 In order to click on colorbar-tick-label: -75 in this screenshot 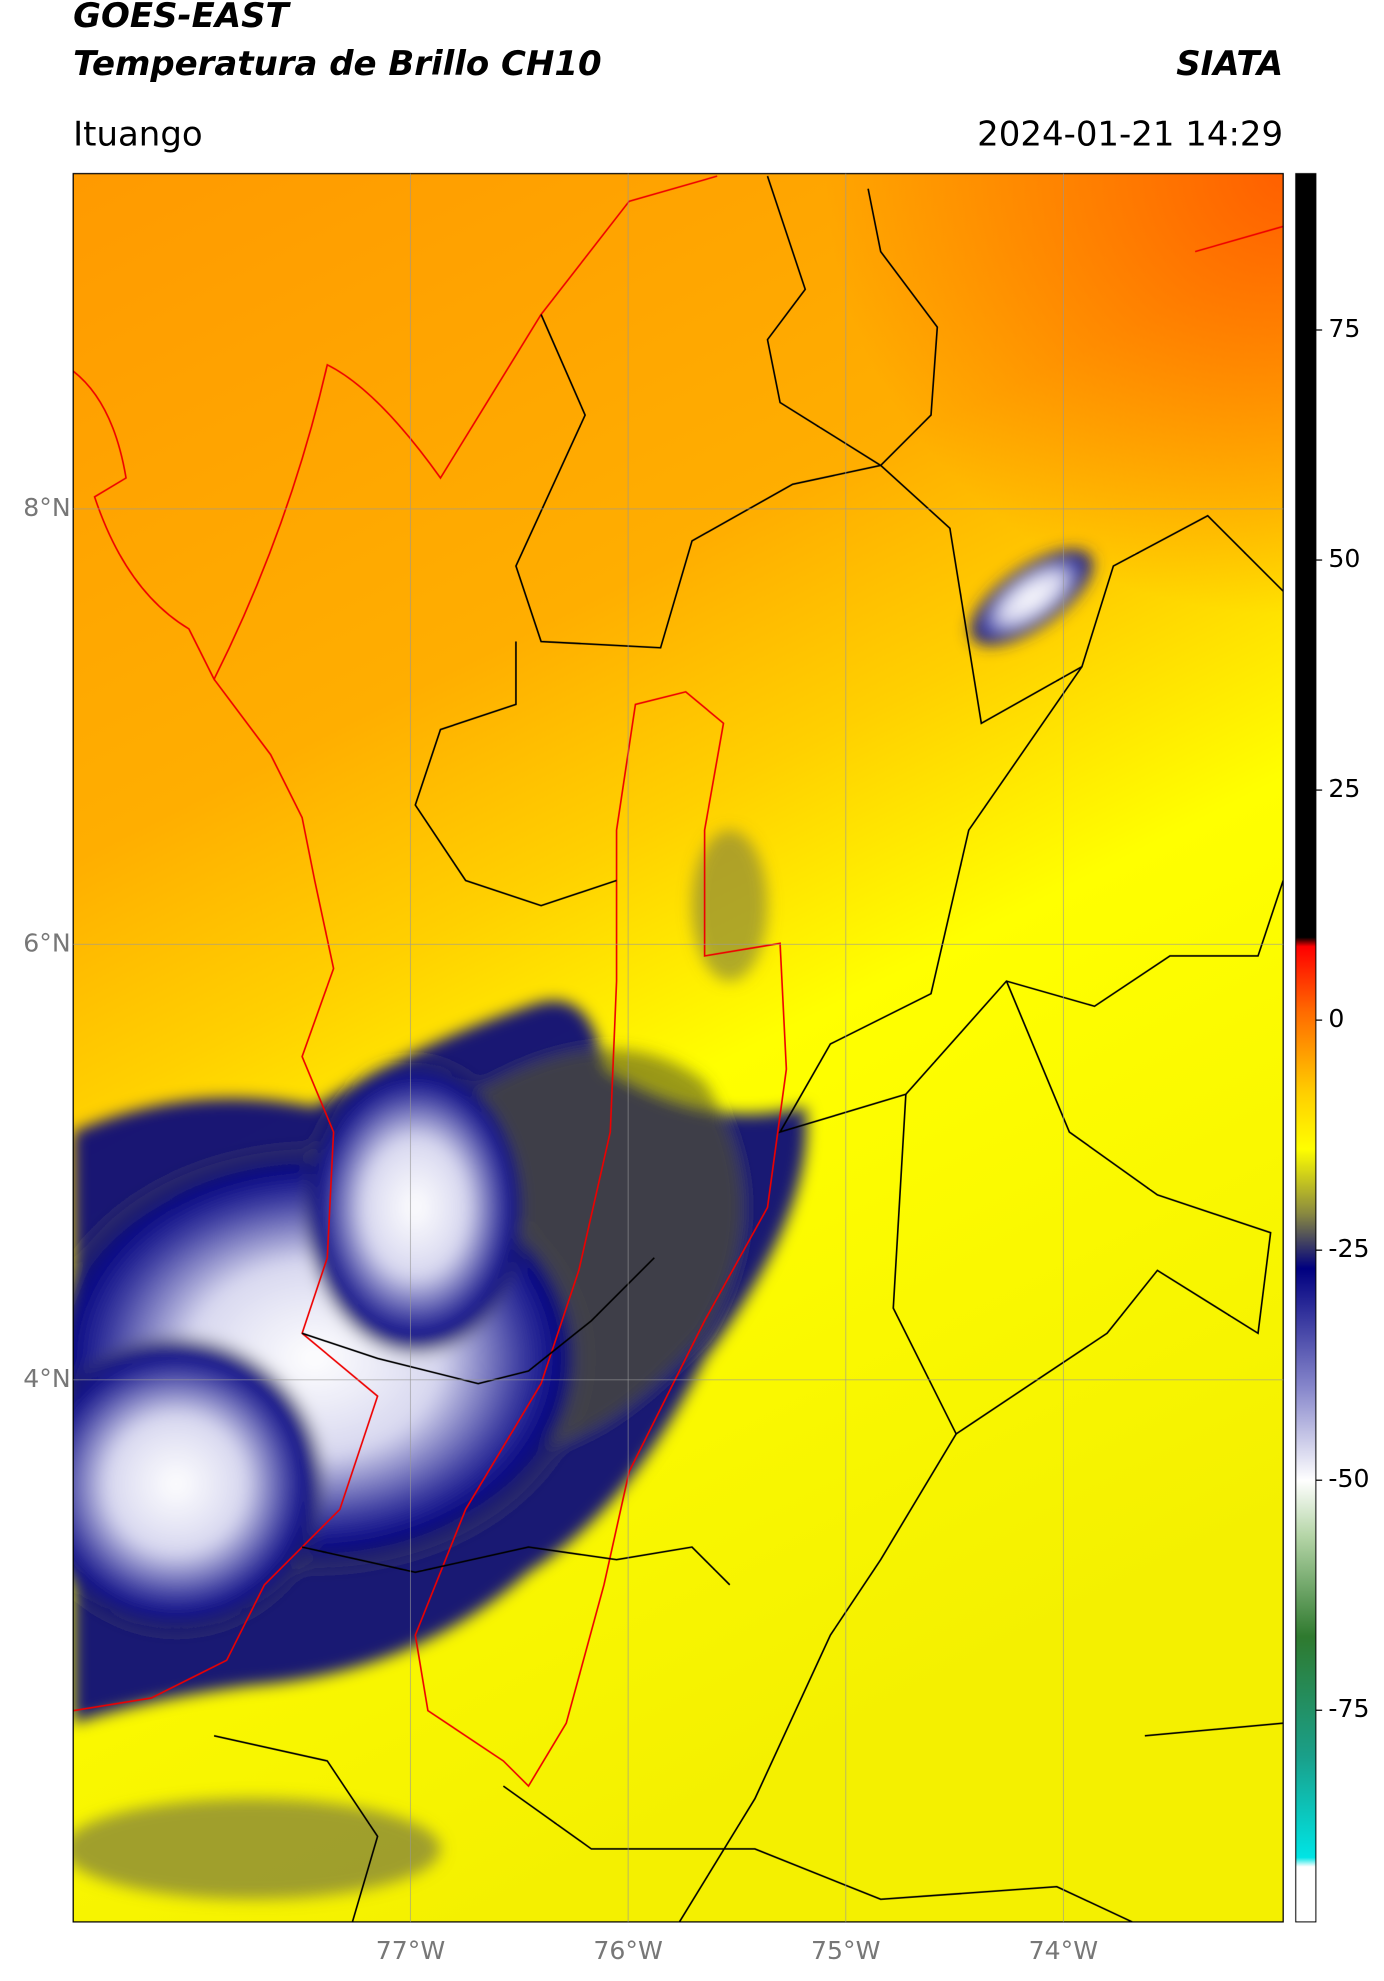, I will do `click(1348, 1708)`.